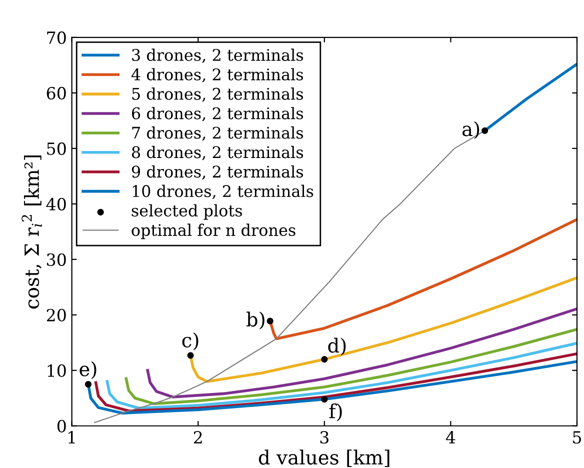 The image size is (584, 468). What do you see at coordinates (56, 37) in the screenshot?
I see `y-tick-label: 70` at bounding box center [56, 37].